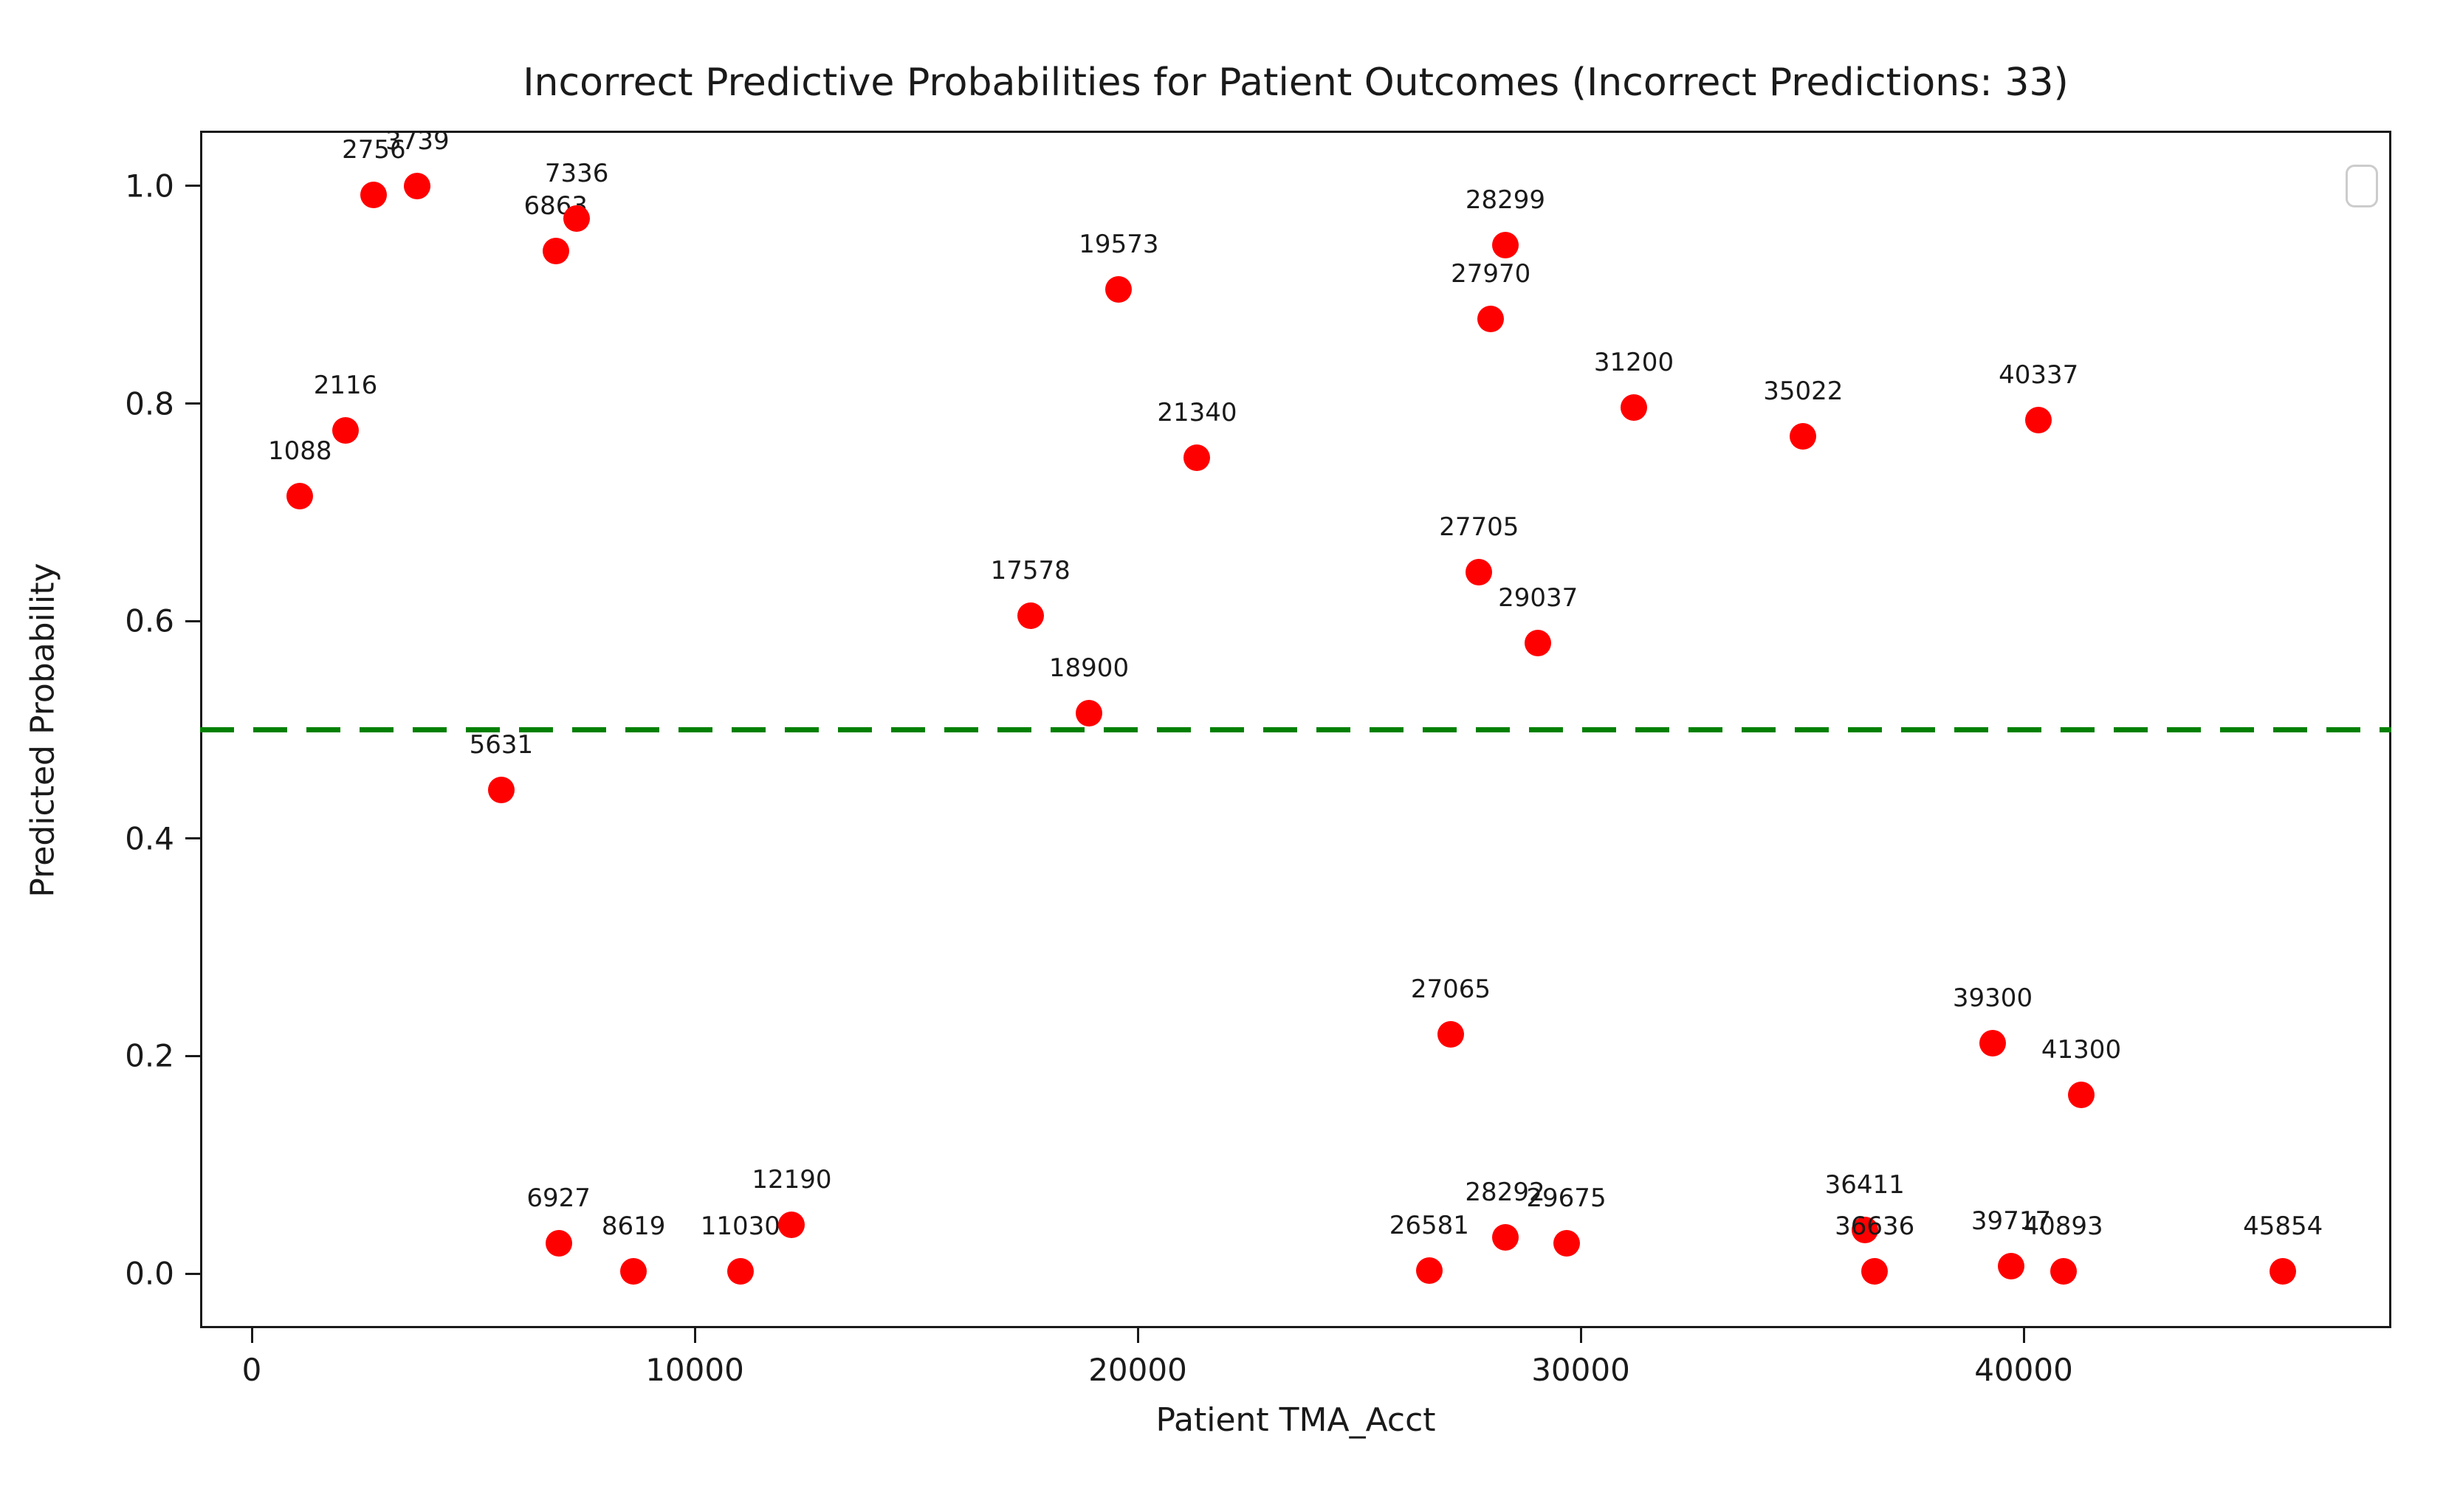 The width and height of the screenshot is (2460, 1512). What do you see at coordinates (694, 1370) in the screenshot?
I see `x-tick-label: 10000` at bounding box center [694, 1370].